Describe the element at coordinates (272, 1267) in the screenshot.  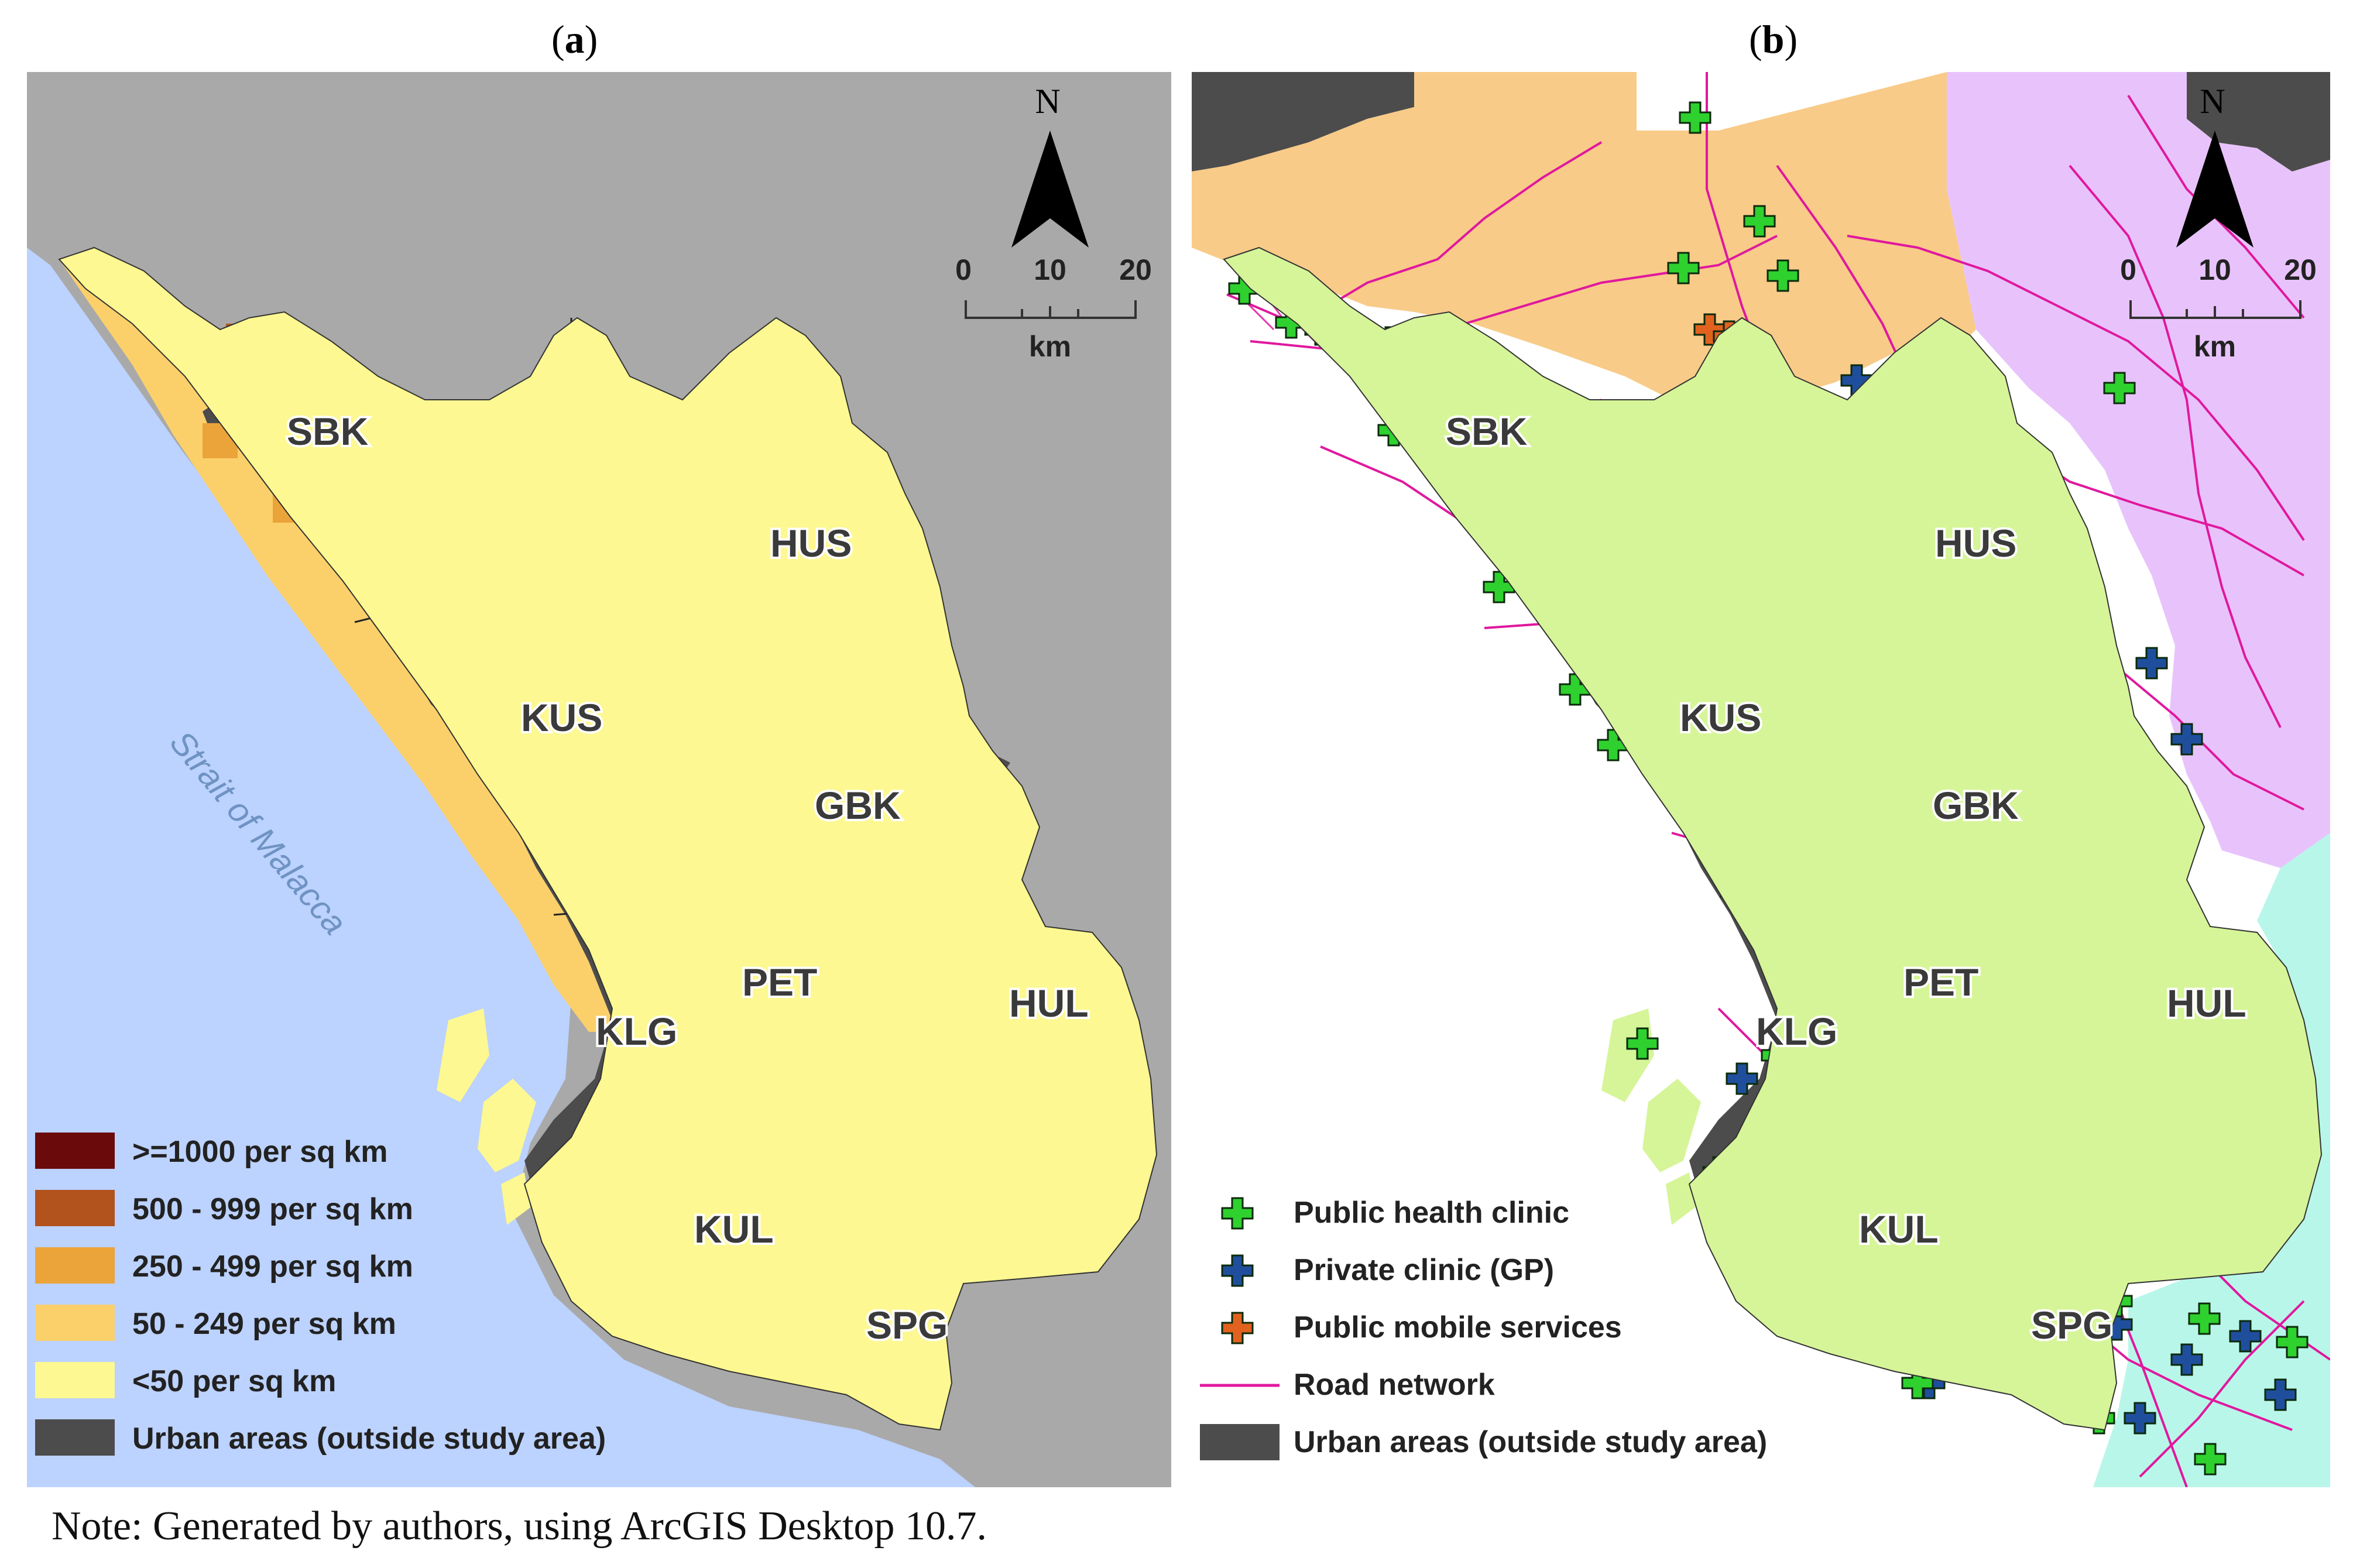
I see `legend-label: 250 - 499 per sq km` at that location.